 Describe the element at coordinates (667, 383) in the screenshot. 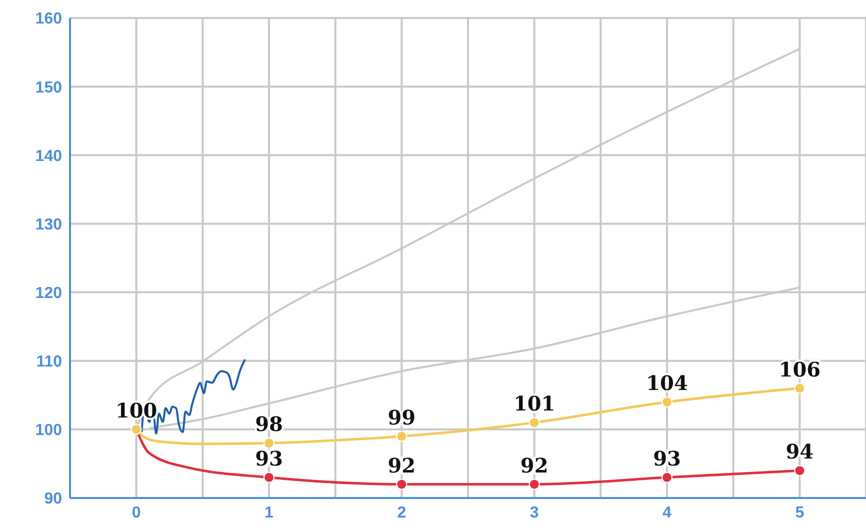

I see `data-label: 104` at that location.